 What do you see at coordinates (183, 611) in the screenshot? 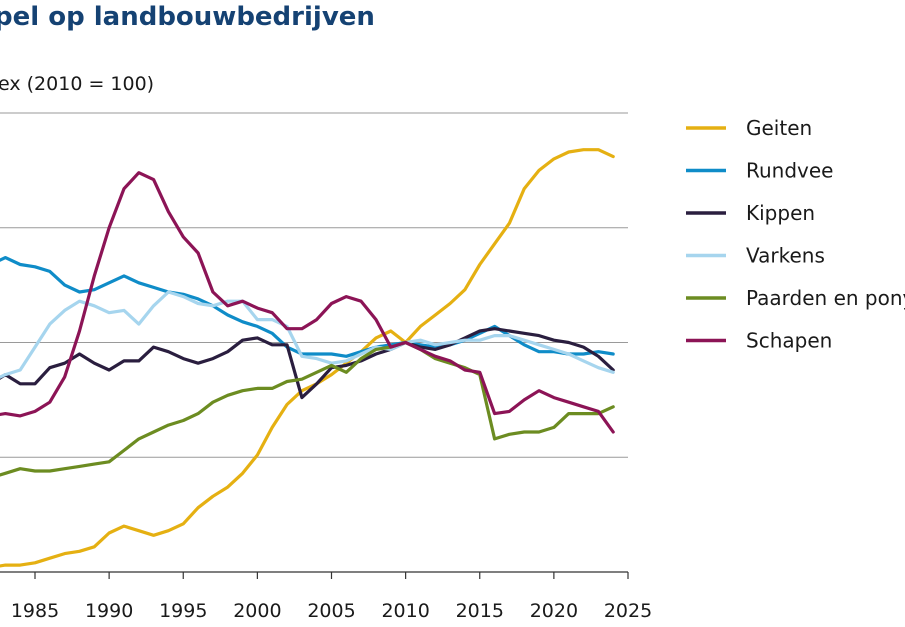
I see `x-tick-label: 1995` at bounding box center [183, 611].